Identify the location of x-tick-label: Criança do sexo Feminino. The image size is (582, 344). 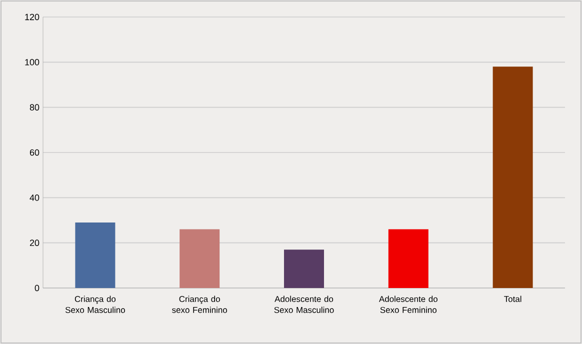
(200, 304).